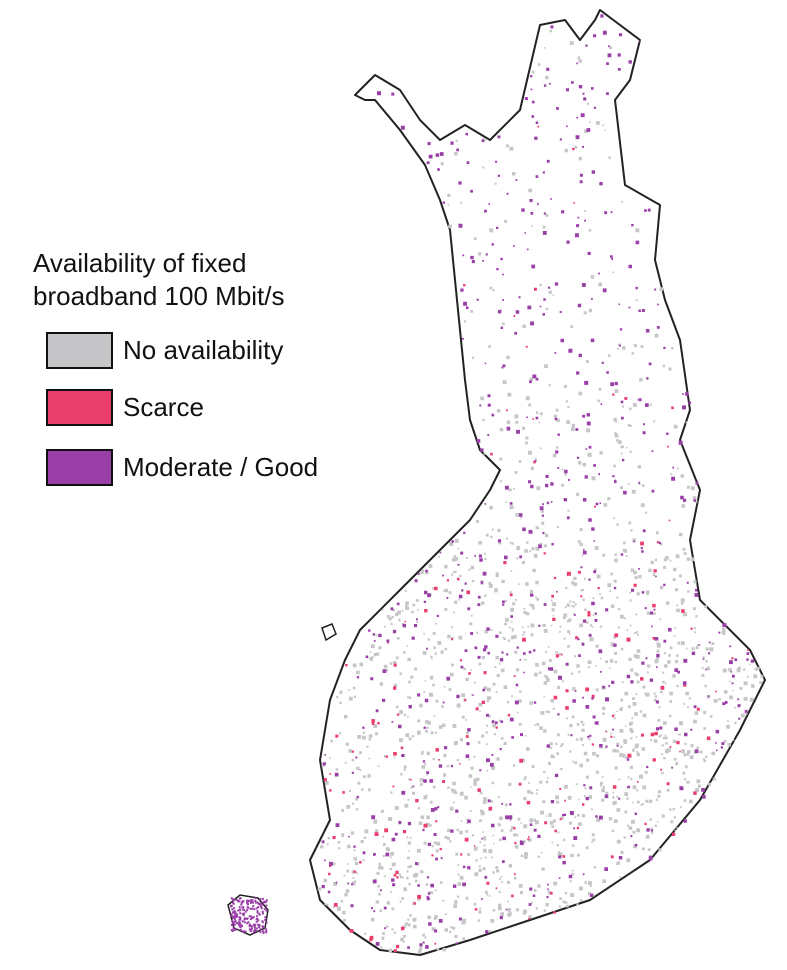 The width and height of the screenshot is (787, 970). What do you see at coordinates (139, 263) in the screenshot?
I see `legend-title: Availability of fixed` at bounding box center [139, 263].